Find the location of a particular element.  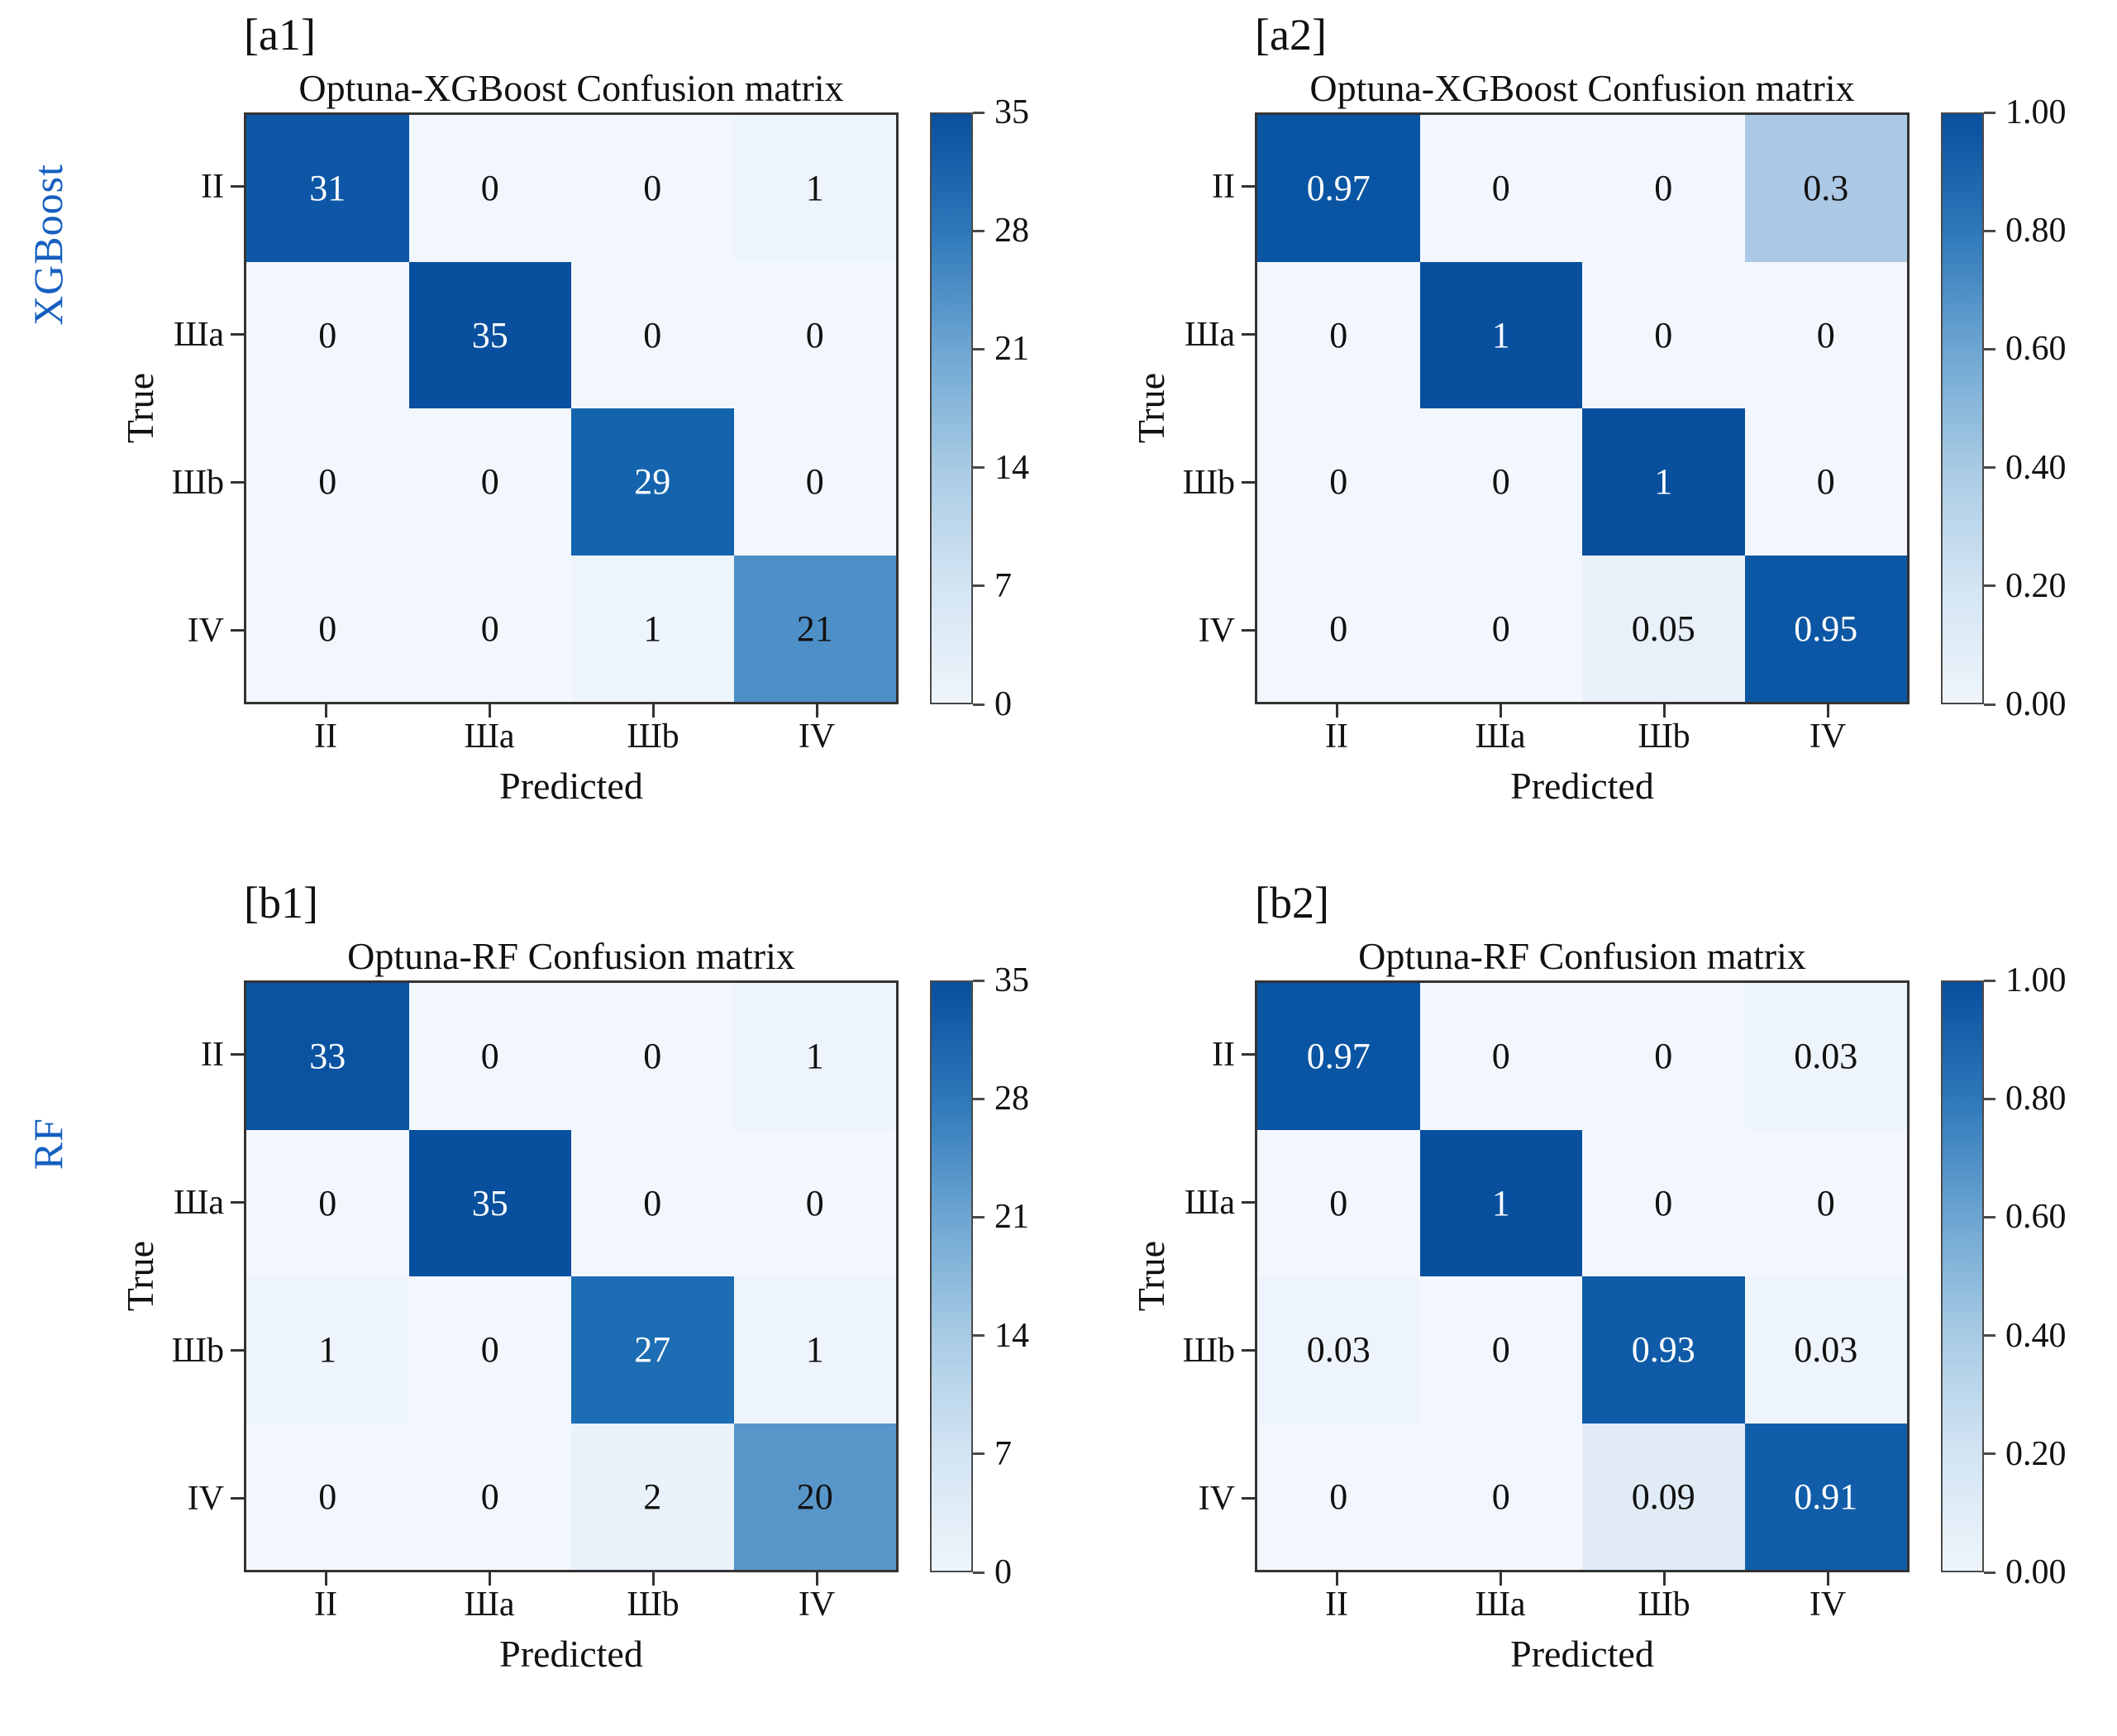

y-tick: IV is located at coordinates (1213, 1498).